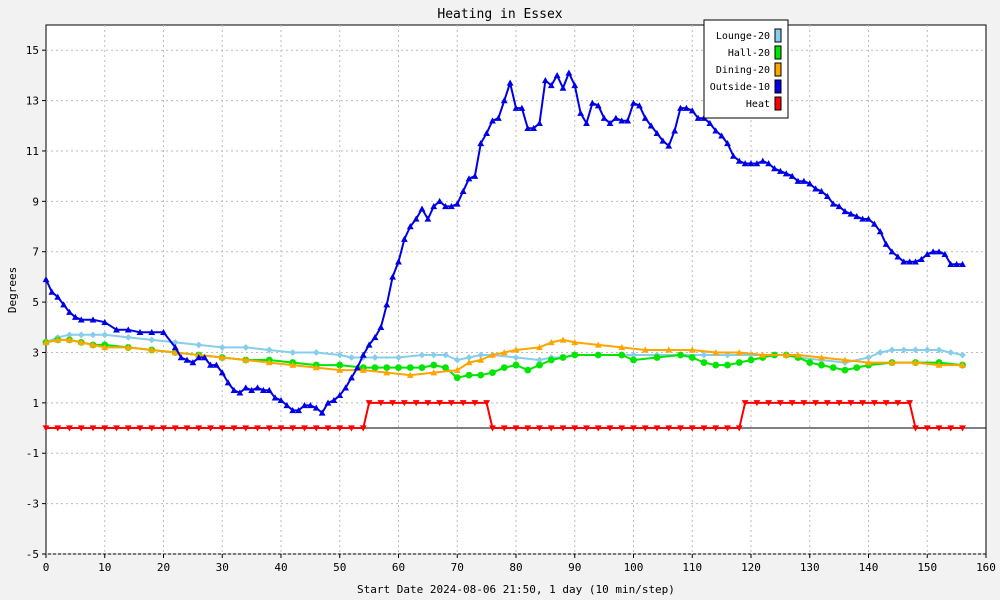  I want to click on y-tick-label: 3, so click(35, 352).